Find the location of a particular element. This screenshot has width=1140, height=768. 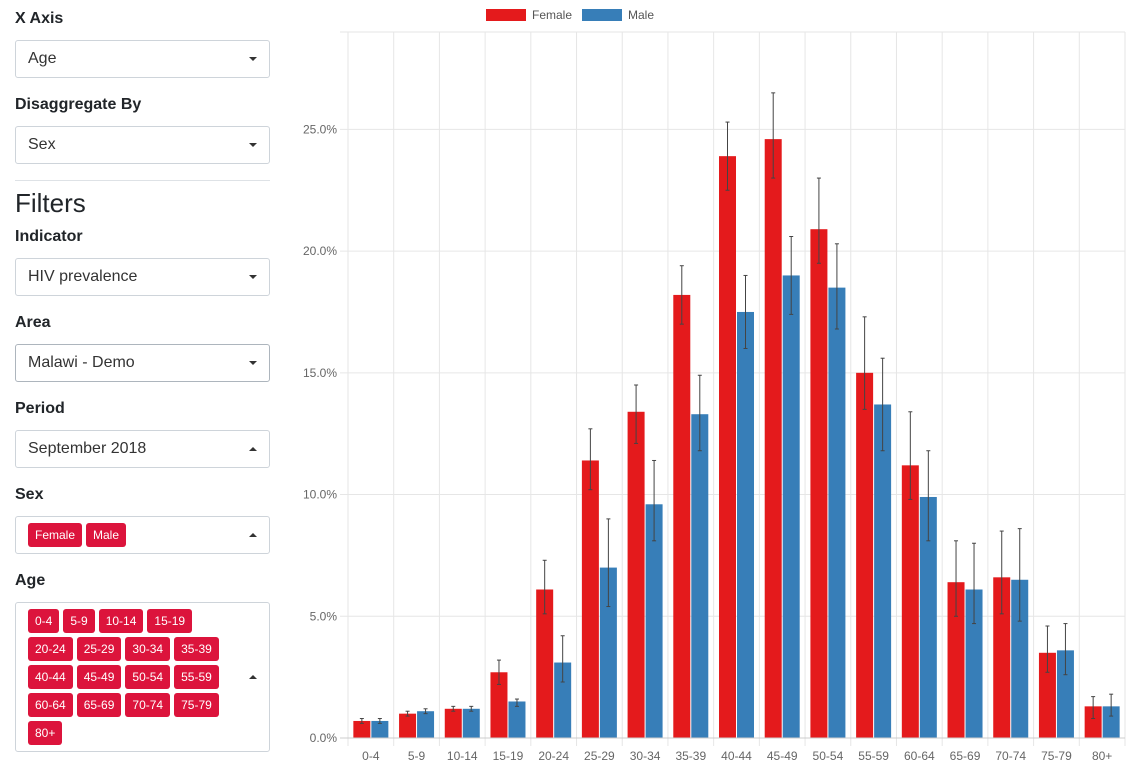

disaggregate-value: Sex is located at coordinates (42, 144).